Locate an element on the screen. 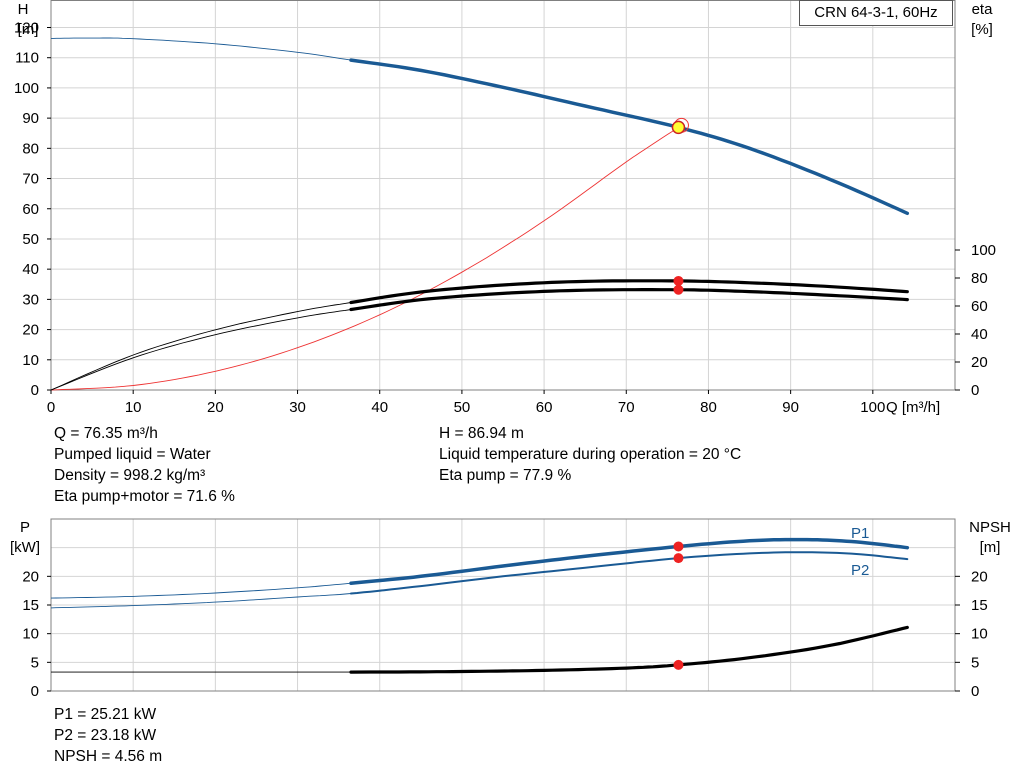 The width and height of the screenshot is (1024, 781). info-eta-pump: Eta pump = 77.9 % is located at coordinates (505, 475).